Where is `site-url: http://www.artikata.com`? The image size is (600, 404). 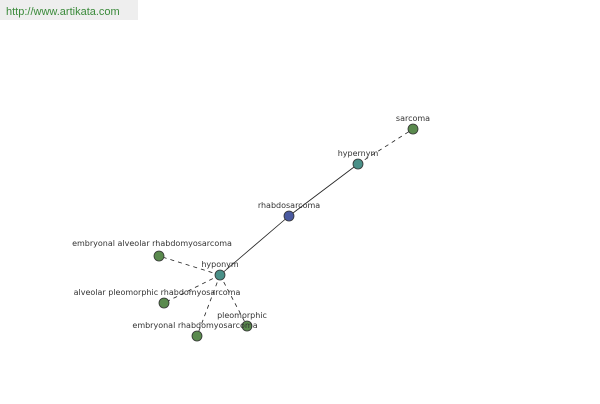
site-url: http://www.artikata.com is located at coordinates (63, 12).